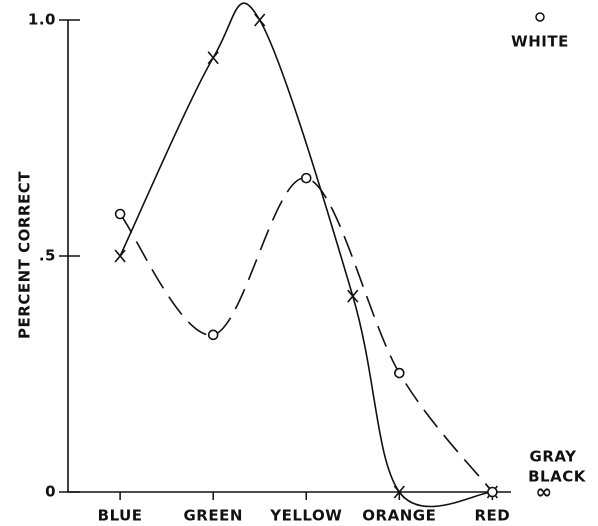 The width and height of the screenshot is (598, 526). I want to click on x-tick-label: YELLOW, so click(305, 516).